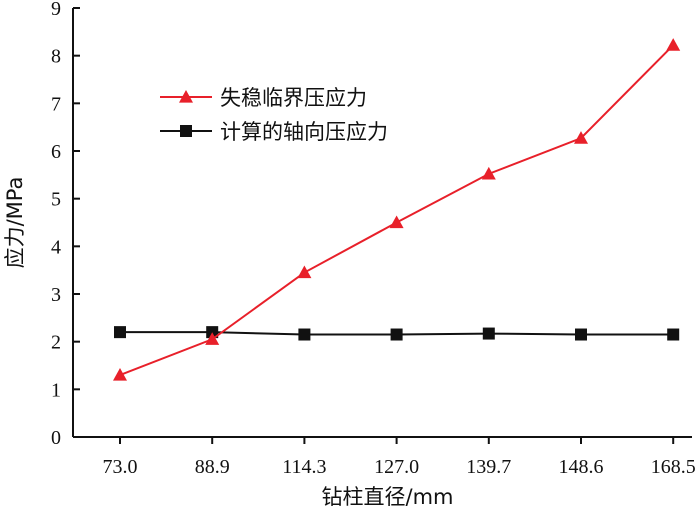  What do you see at coordinates (56, 200) in the screenshot?
I see `y-tick-label: 5` at bounding box center [56, 200].